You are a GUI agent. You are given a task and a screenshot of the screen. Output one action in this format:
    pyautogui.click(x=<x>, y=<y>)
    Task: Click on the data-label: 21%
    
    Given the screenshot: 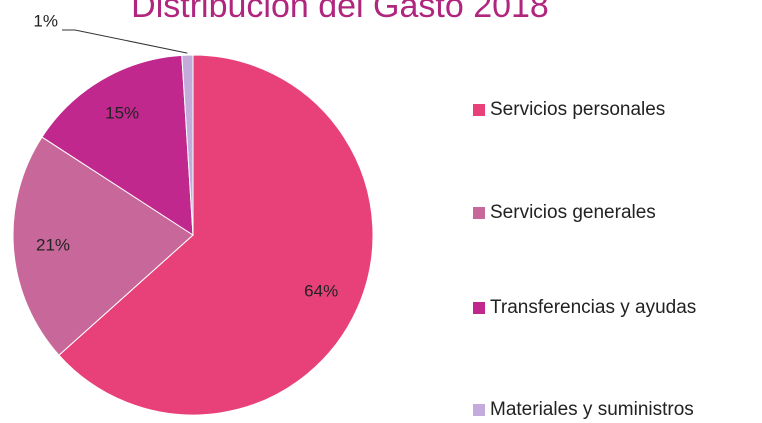 What is the action you would take?
    pyautogui.click(x=53, y=244)
    